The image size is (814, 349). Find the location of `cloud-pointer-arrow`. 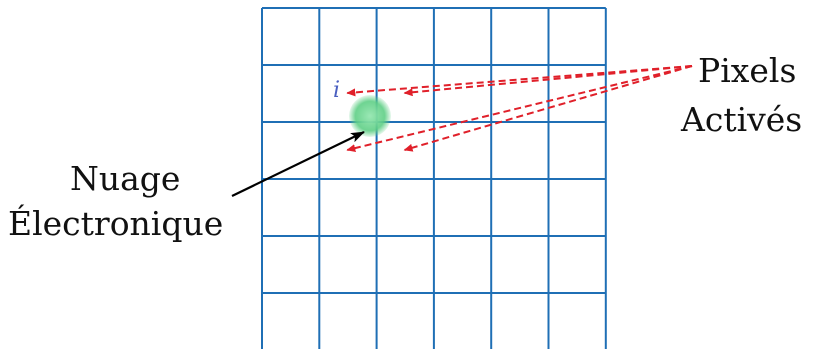

cloud-pointer-arrow is located at coordinates (298, 164).